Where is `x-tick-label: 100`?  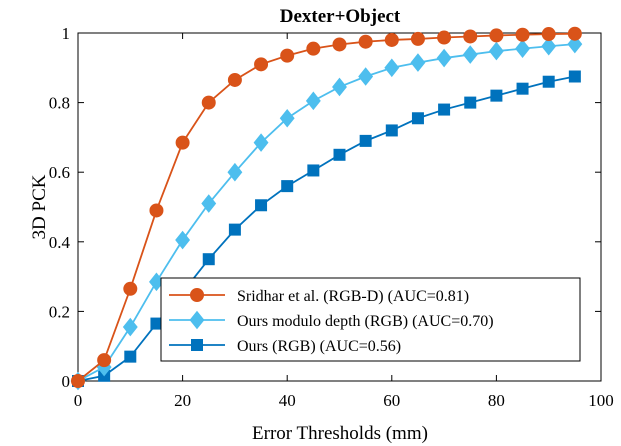 x-tick-label: 100 is located at coordinates (601, 400).